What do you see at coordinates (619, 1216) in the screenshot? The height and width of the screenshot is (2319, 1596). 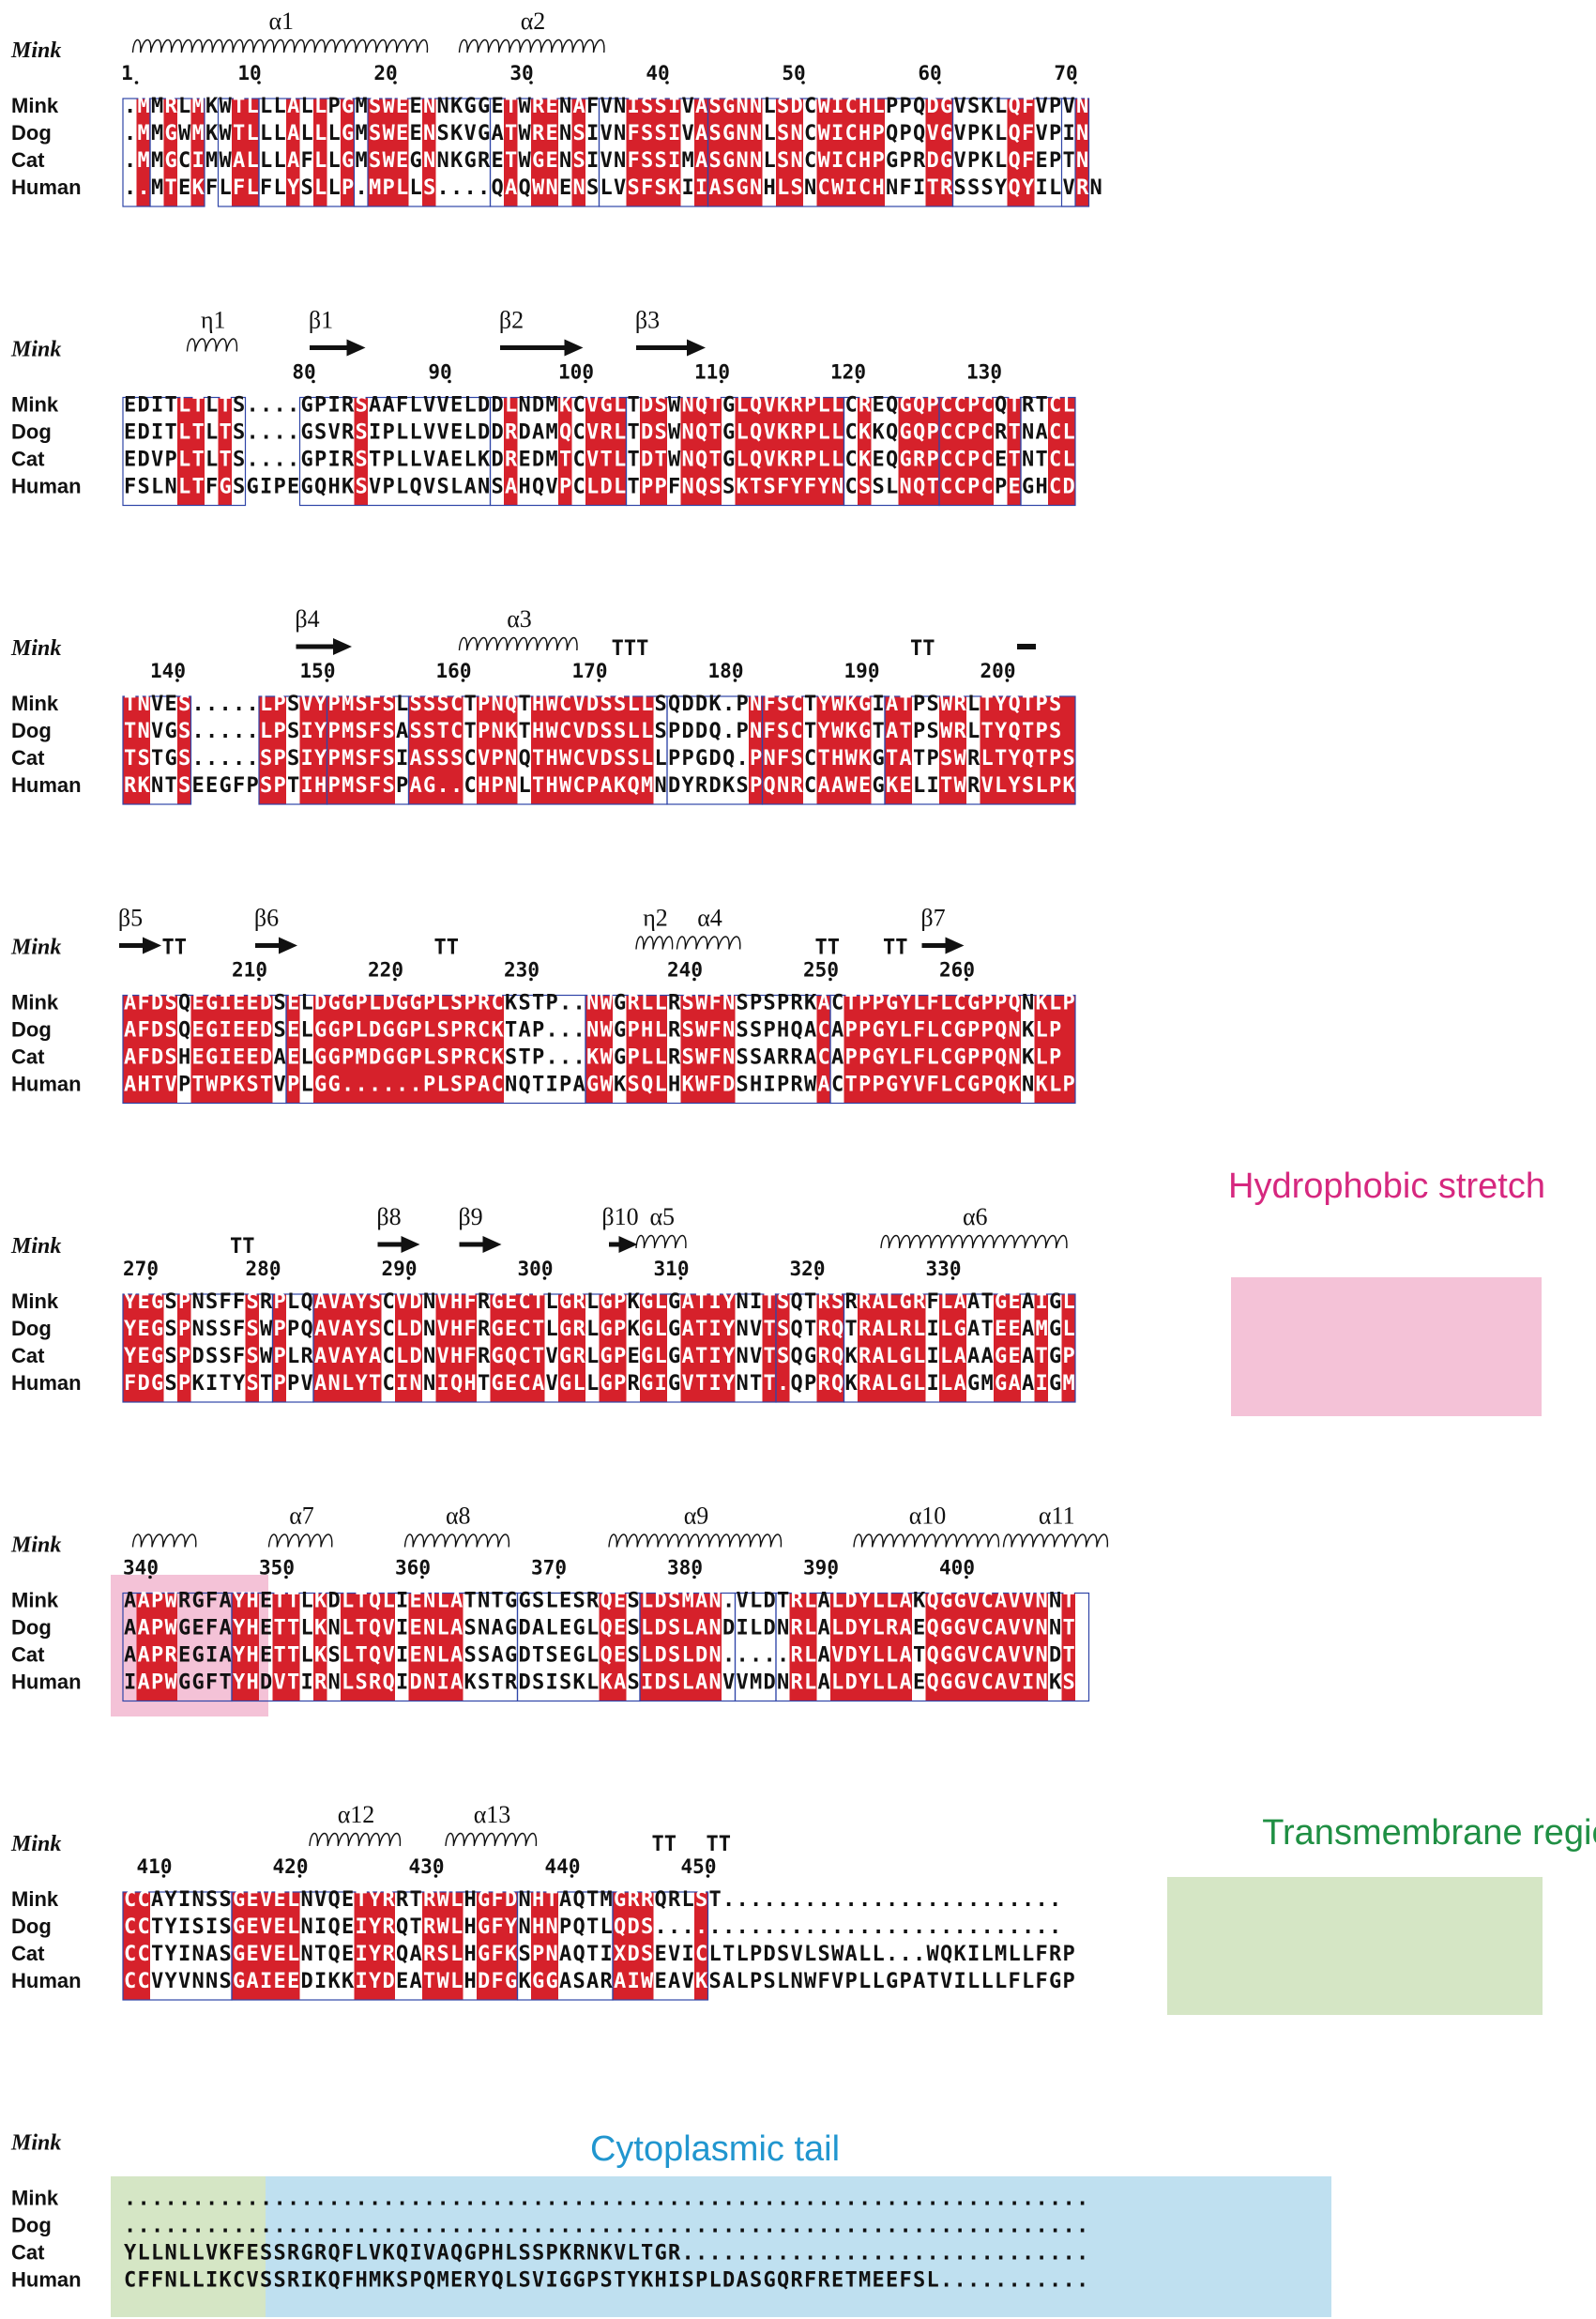 I see `secondary-structure-label: β10` at bounding box center [619, 1216].